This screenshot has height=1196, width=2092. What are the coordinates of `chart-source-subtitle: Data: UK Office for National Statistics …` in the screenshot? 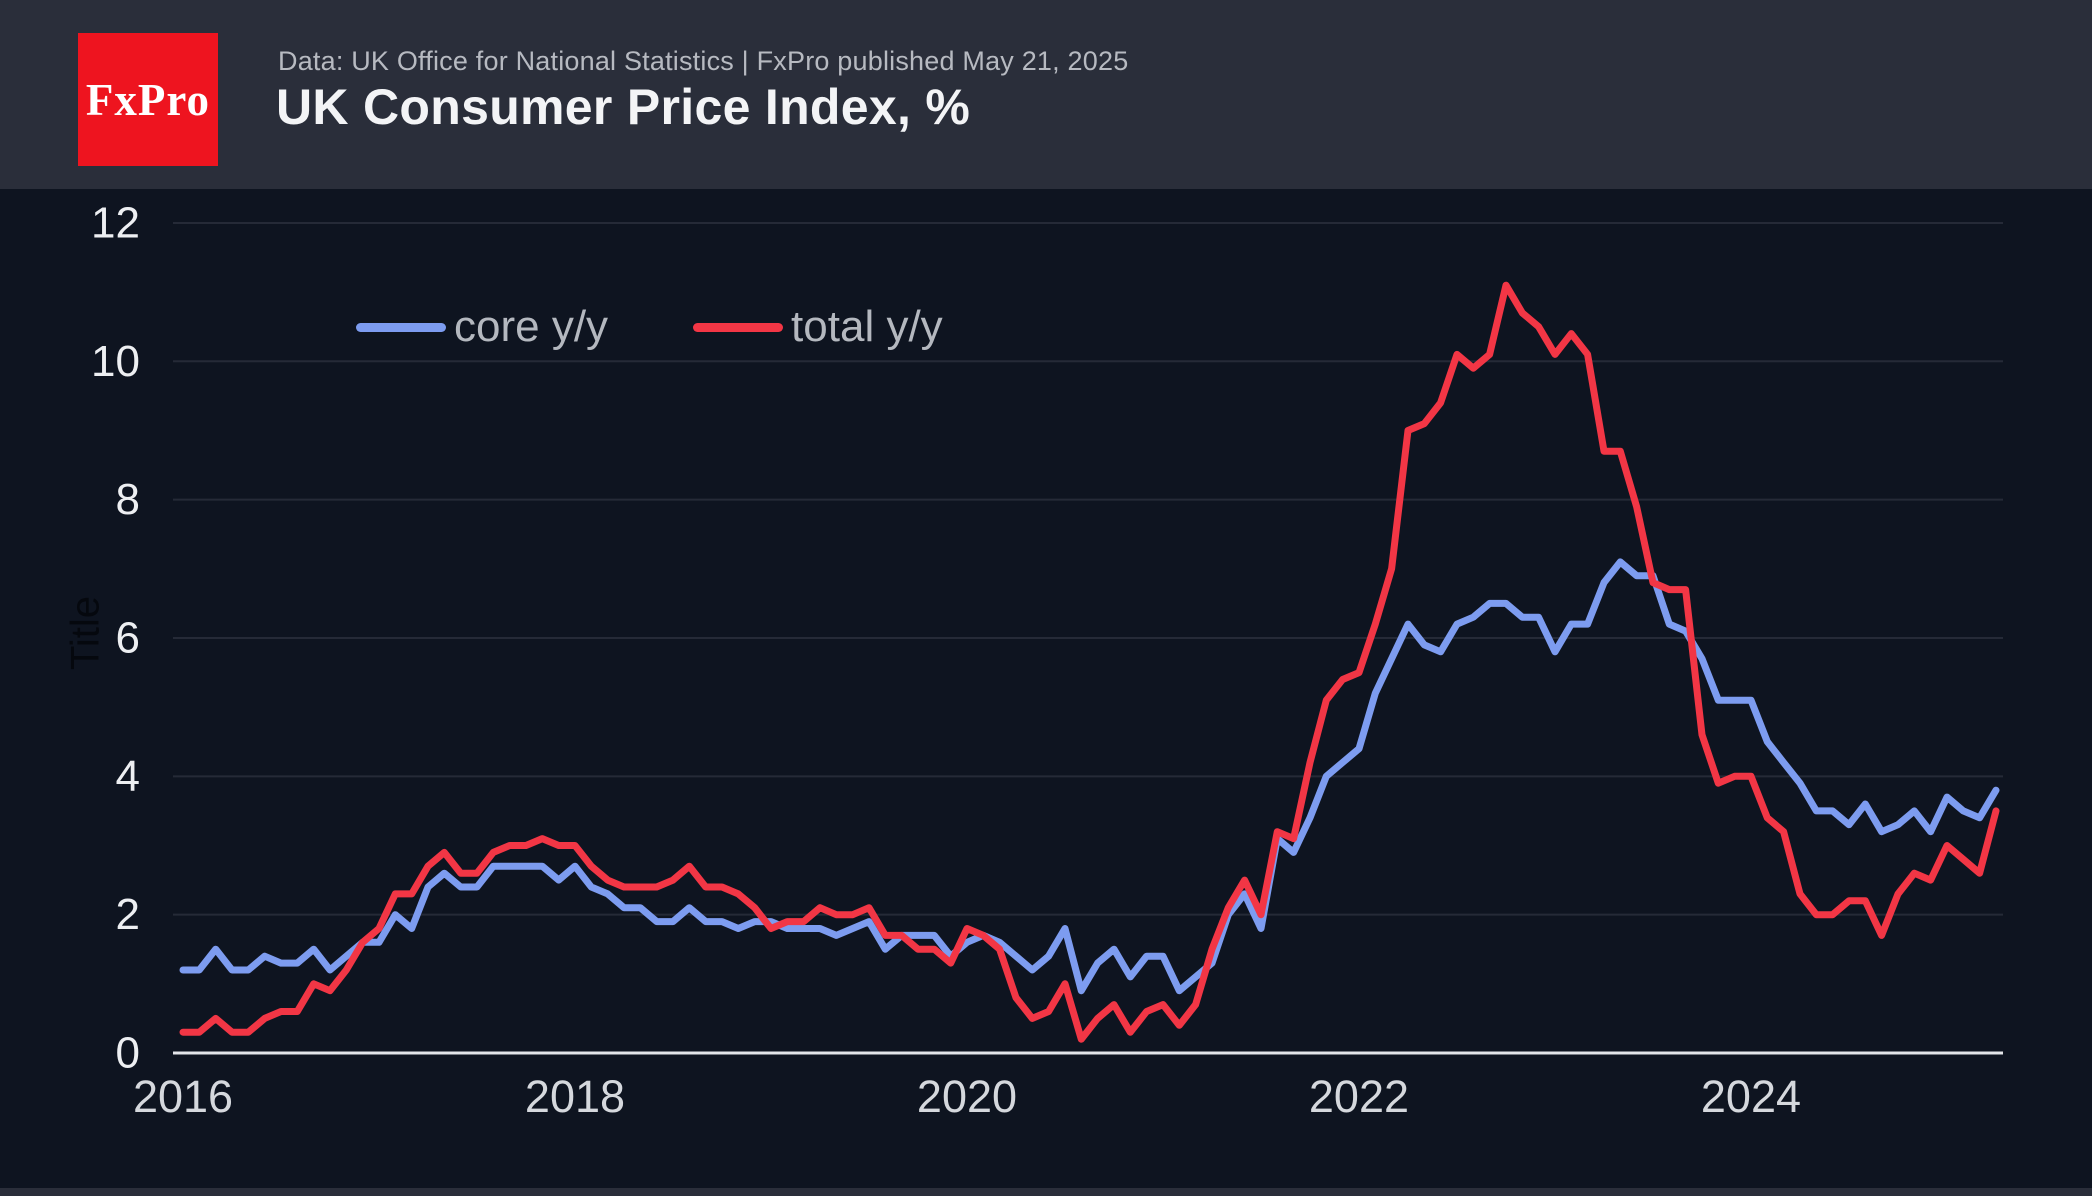 It's located at (703, 61).